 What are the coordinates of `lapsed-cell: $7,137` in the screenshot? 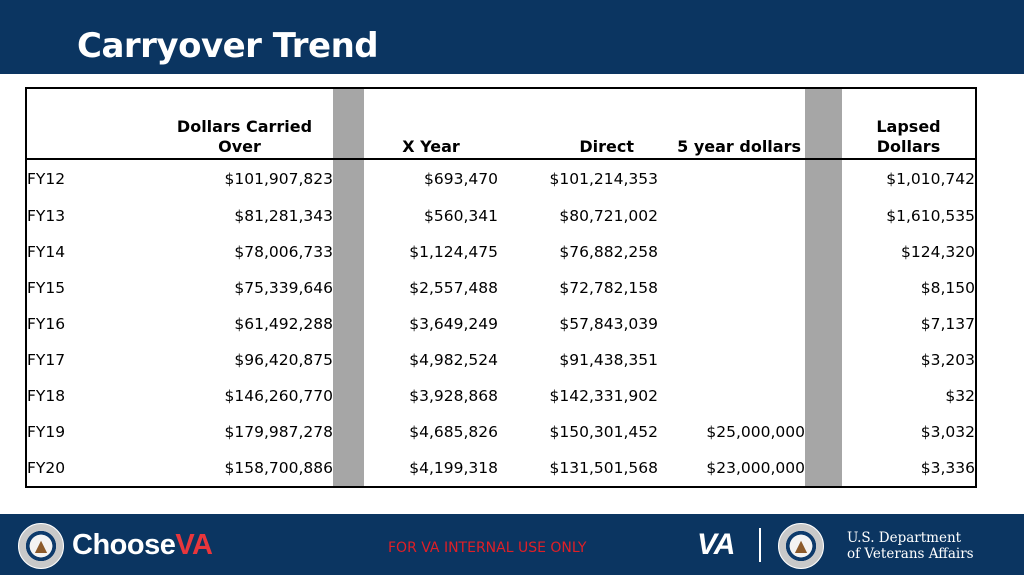 It's located at (947, 324).